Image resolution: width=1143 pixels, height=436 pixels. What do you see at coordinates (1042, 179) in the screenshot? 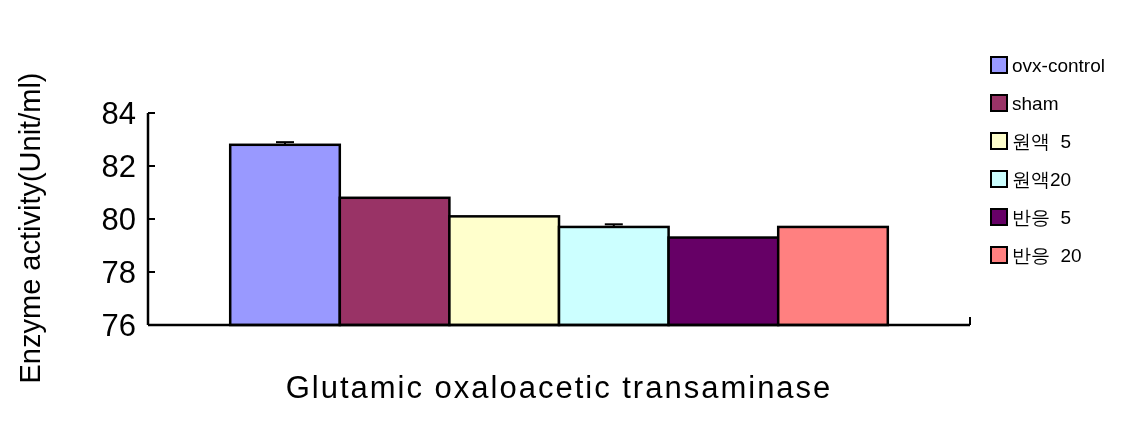
I see `legend-label: 원액20` at bounding box center [1042, 179].